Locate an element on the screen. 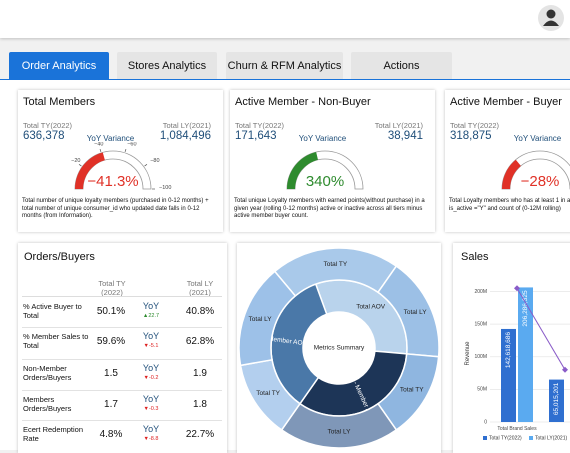  ty-cell: 59.6% is located at coordinates (111, 341).